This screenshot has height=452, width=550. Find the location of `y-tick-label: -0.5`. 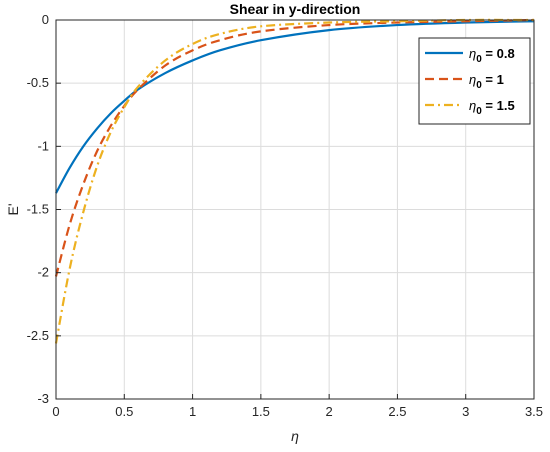

y-tick-label: -0.5 is located at coordinates (38, 82).